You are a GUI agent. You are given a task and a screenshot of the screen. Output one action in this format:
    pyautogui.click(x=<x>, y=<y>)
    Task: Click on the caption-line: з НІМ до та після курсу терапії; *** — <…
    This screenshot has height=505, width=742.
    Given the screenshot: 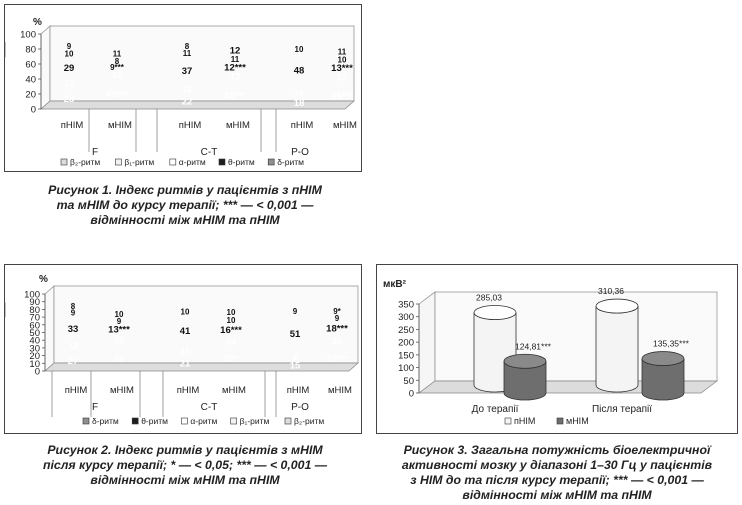 What is the action you would take?
    pyautogui.click(x=557, y=480)
    